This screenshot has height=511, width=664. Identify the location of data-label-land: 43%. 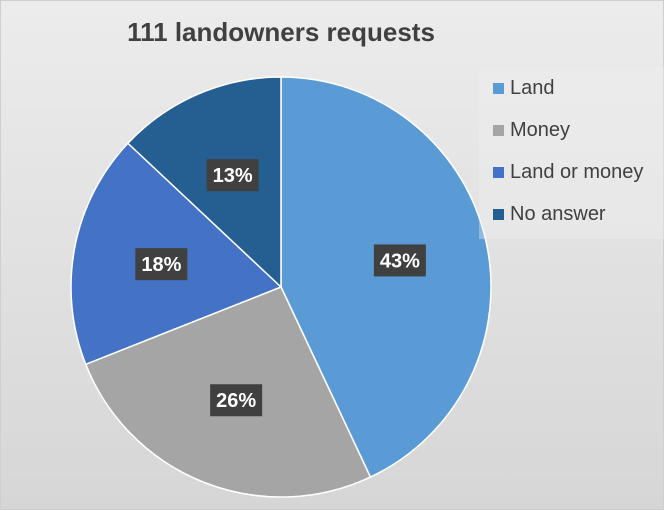
(399, 260).